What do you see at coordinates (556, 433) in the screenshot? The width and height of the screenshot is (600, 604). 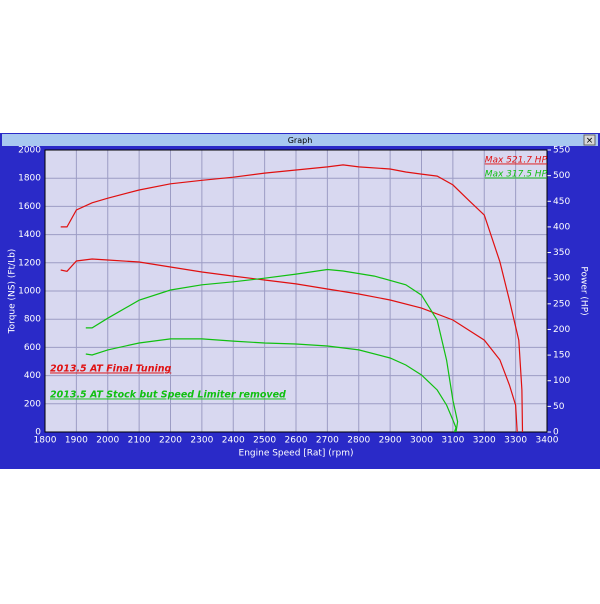 I see `y2-tick-label: 0` at bounding box center [556, 433].